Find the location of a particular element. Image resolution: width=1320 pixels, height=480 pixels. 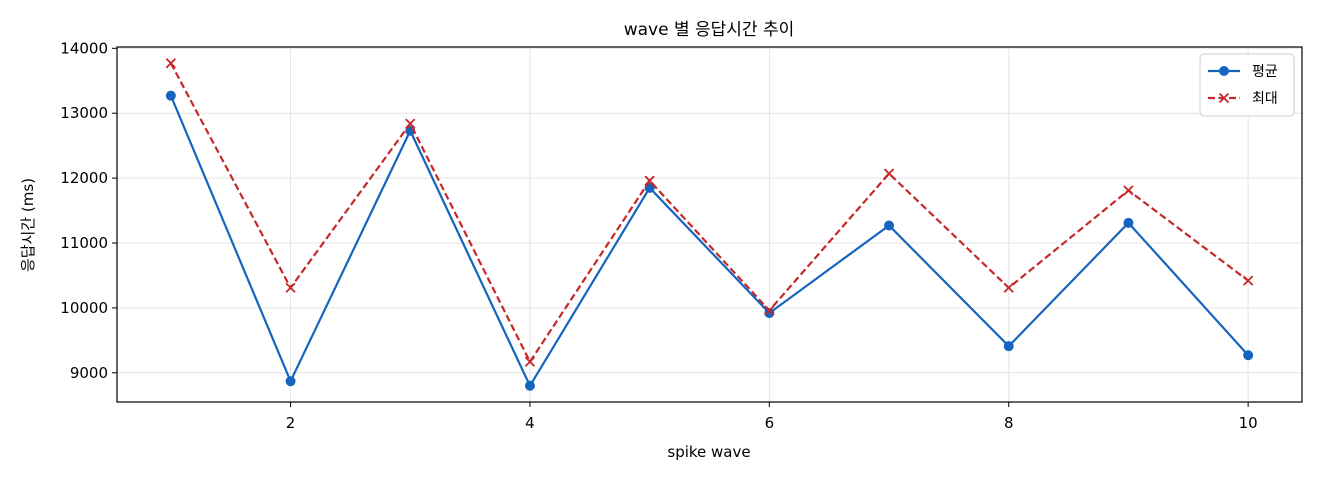

legend-item: 평균 is located at coordinates (1243, 72).